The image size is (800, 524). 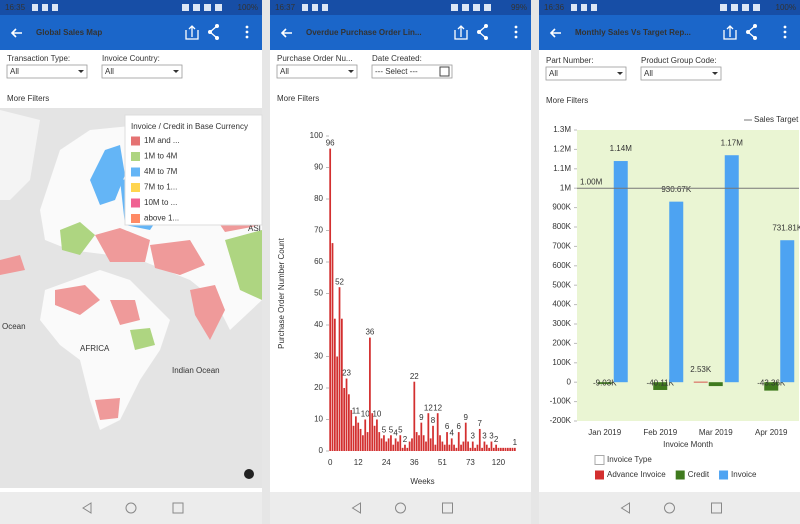 What do you see at coordinates (318, 419) in the screenshot?
I see `y-tick-label: 10` at bounding box center [318, 419].